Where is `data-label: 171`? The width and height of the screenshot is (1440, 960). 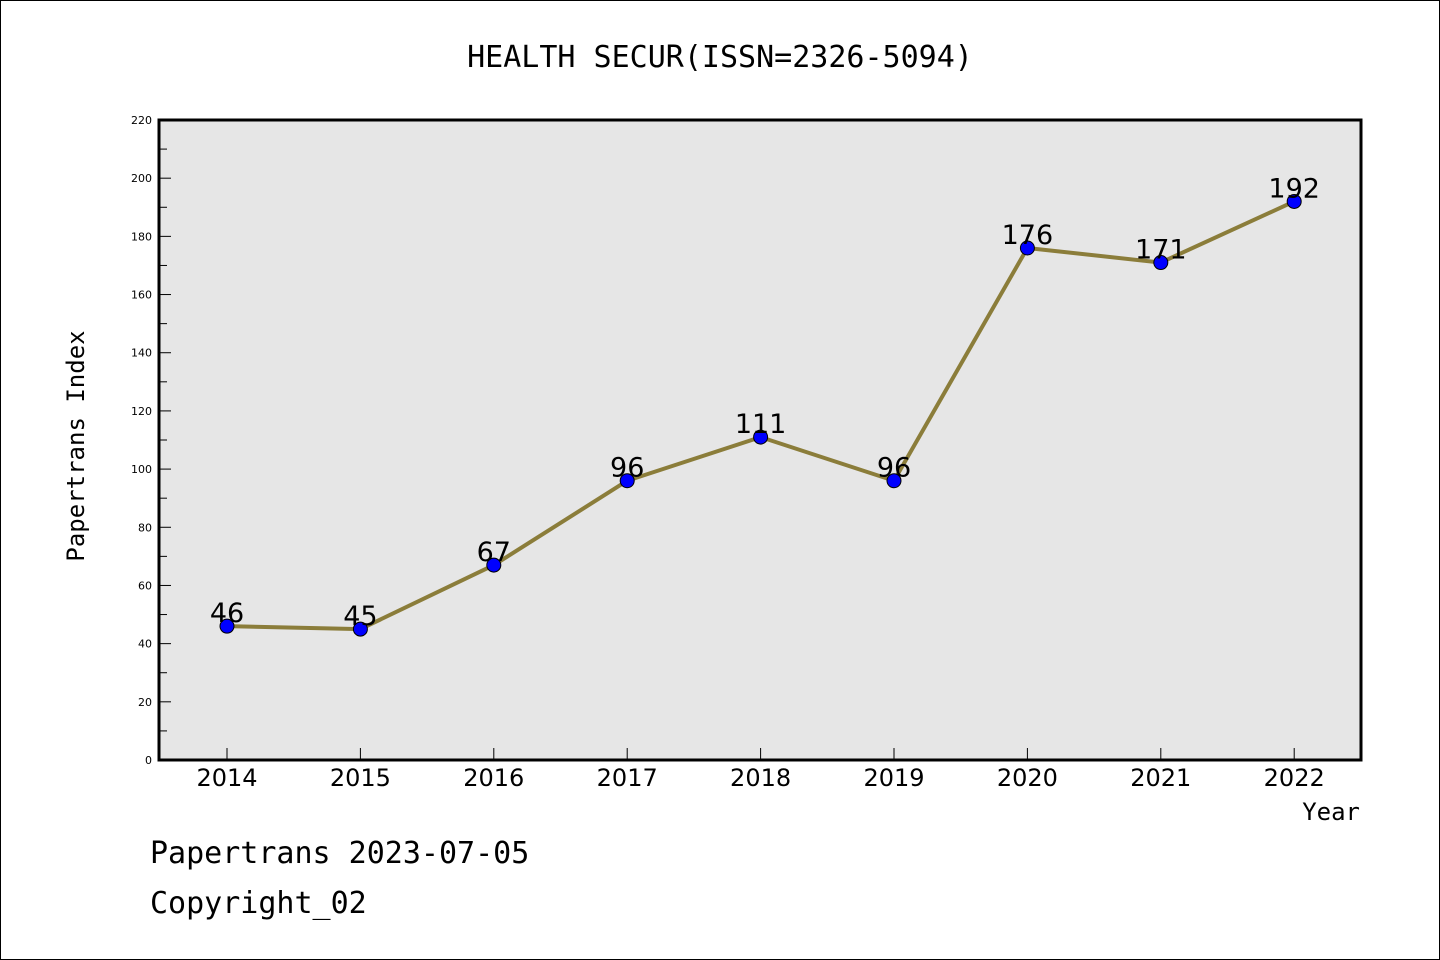 data-label: 171 is located at coordinates (1161, 250).